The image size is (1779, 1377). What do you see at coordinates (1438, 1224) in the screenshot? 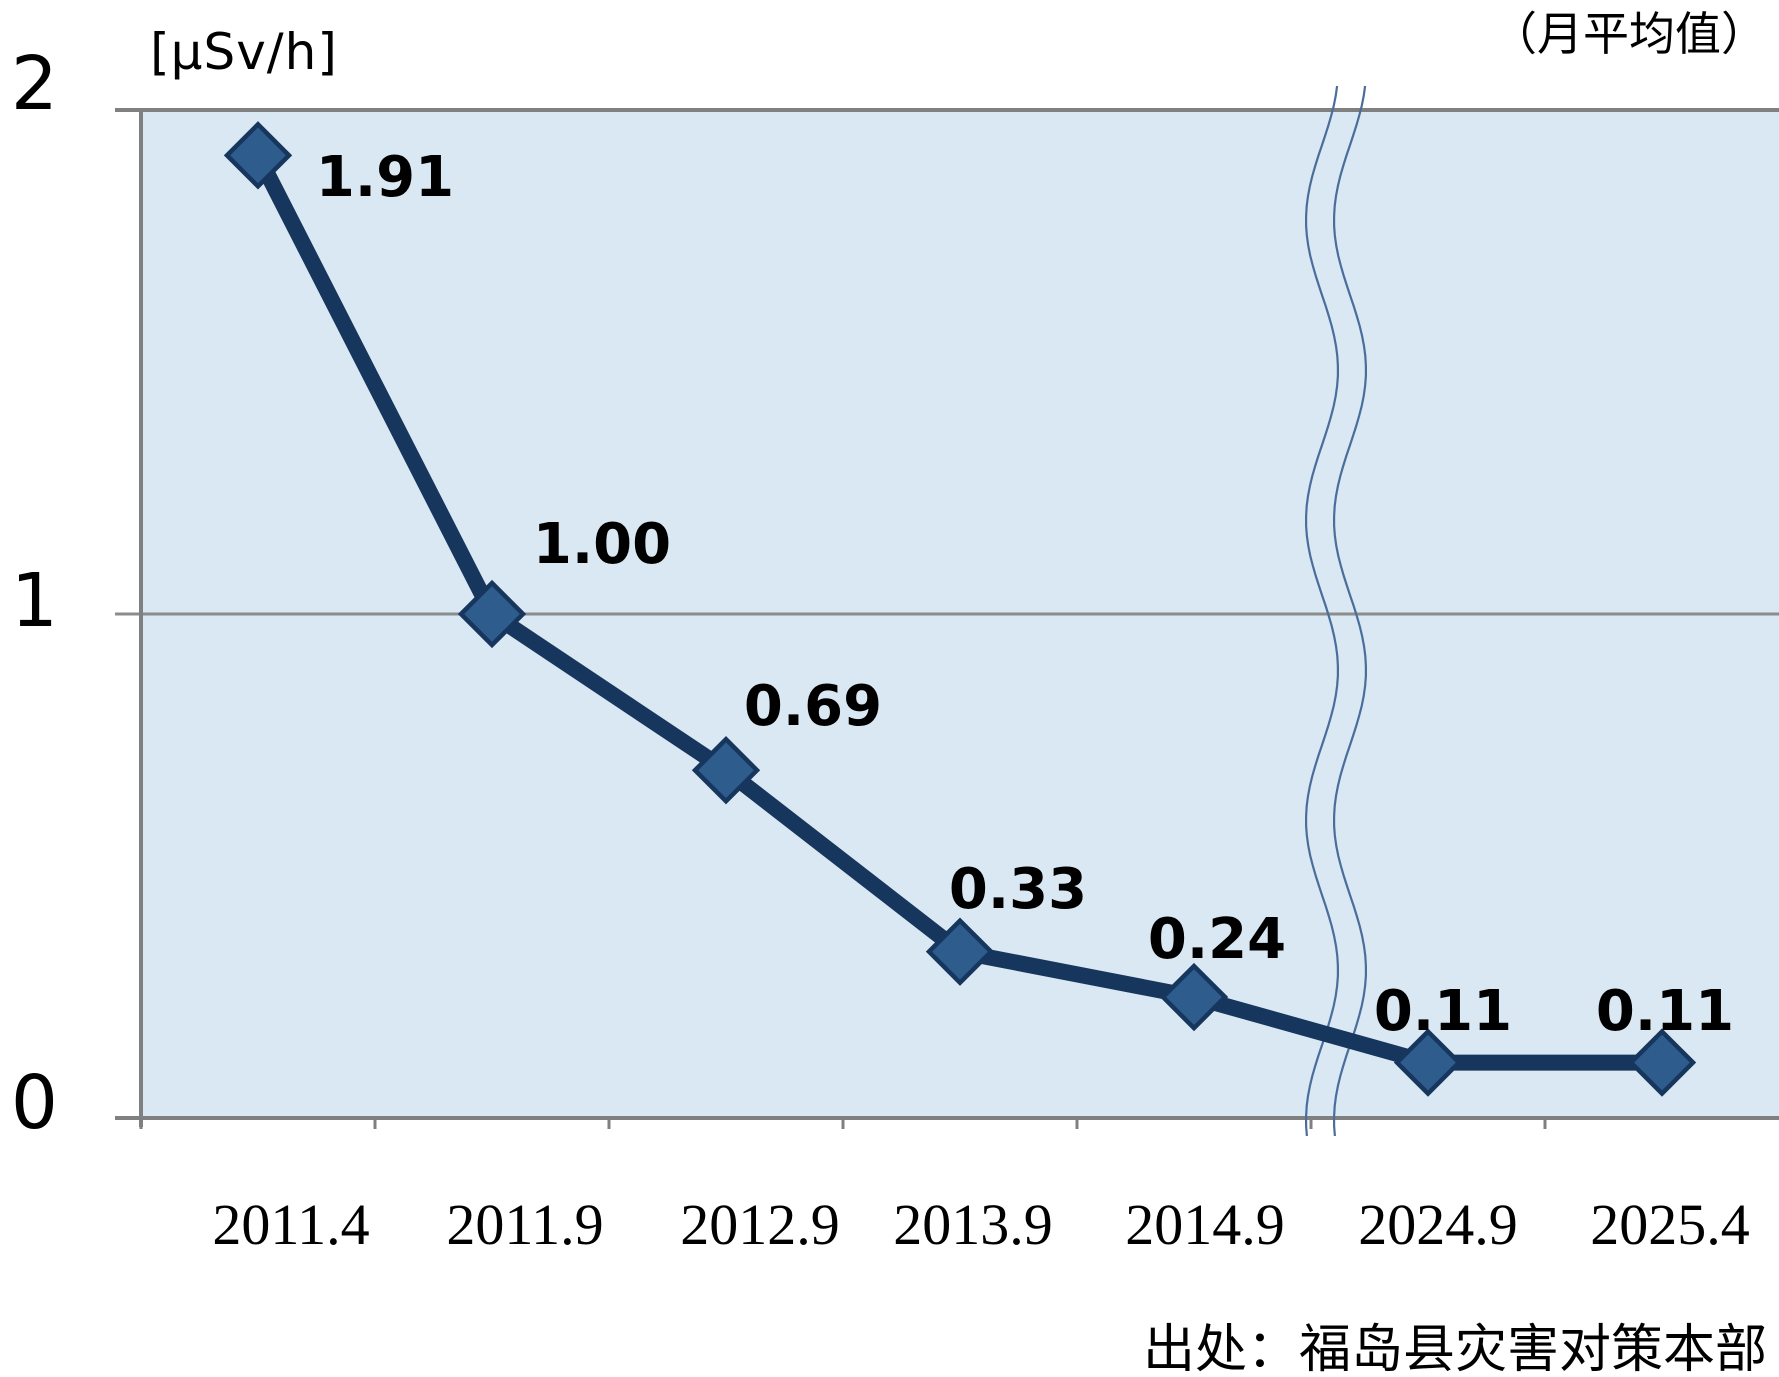
I see `x-tick-2024-9: 2024.9` at bounding box center [1438, 1224].